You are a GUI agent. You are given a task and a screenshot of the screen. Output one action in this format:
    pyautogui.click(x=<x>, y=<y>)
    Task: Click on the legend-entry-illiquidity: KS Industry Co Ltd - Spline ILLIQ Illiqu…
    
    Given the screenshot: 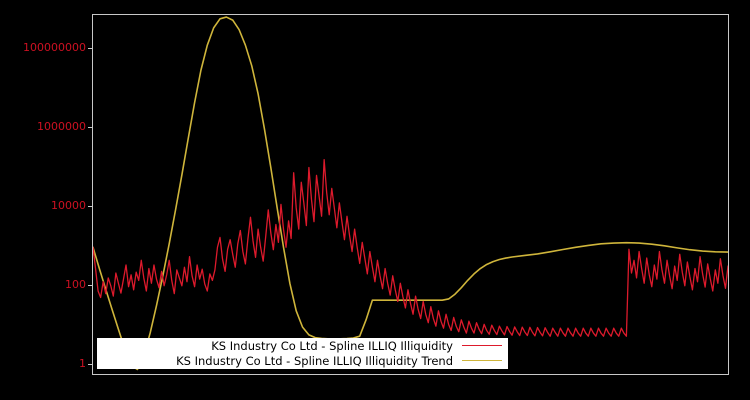 What is the action you would take?
    pyautogui.click(x=302, y=345)
    